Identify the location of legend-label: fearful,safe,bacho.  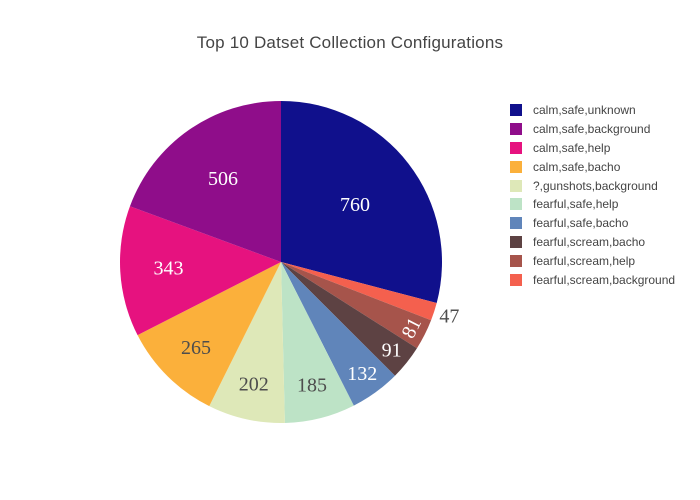
(581, 223).